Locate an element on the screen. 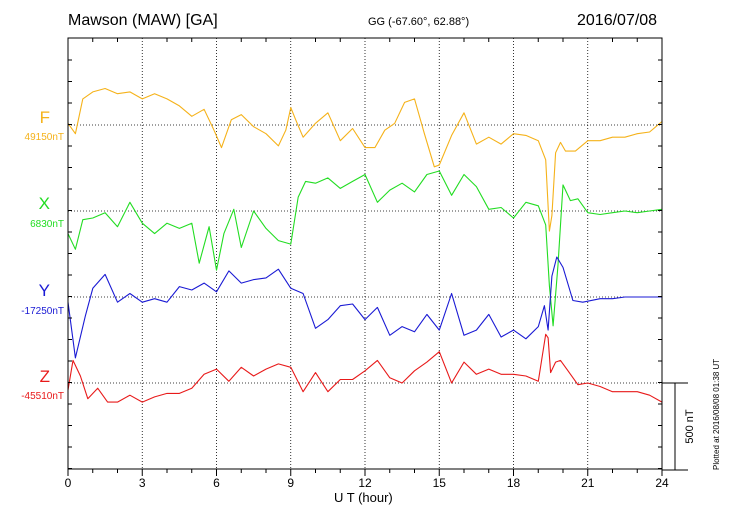  plotted-at-note: Plotted at 2016/08/08 01:38 UT is located at coordinates (716, 414).